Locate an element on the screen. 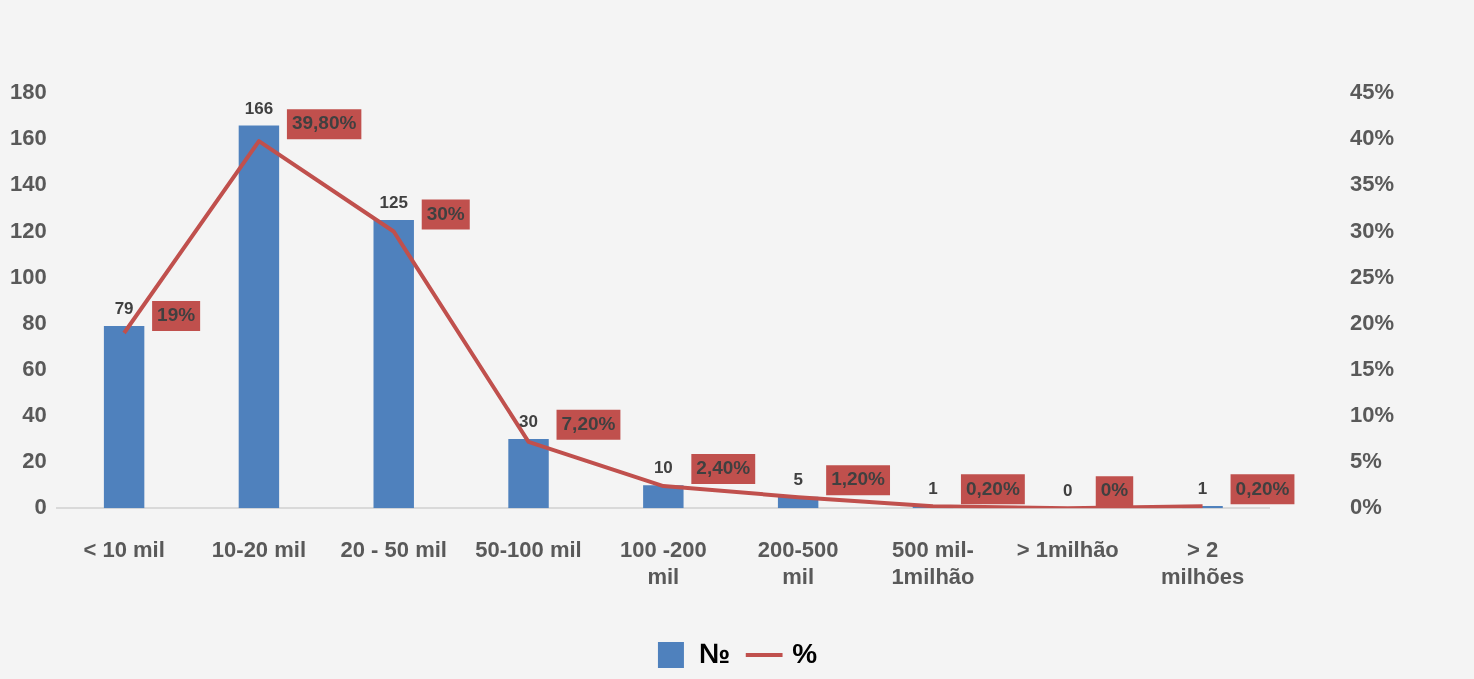  data-label: 39,80% is located at coordinates (324, 123).